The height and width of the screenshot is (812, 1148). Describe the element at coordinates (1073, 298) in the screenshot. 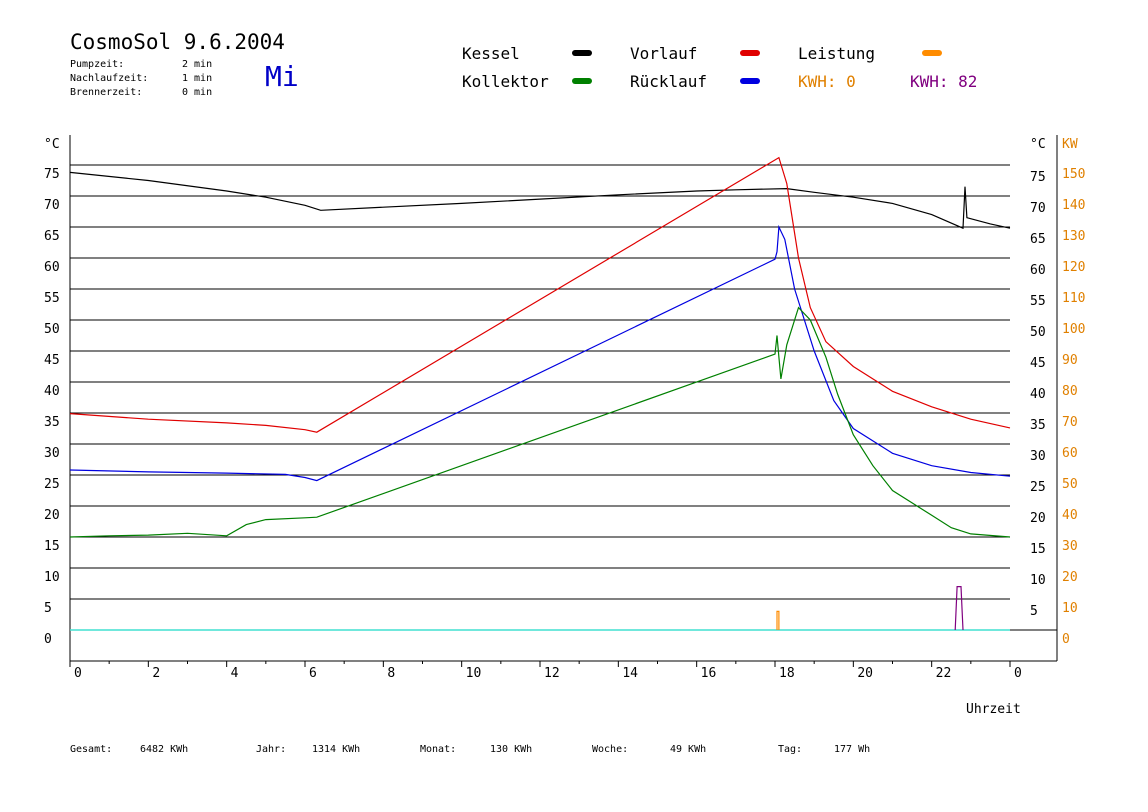

I see `y-right-kw-label-110: 110` at that location.